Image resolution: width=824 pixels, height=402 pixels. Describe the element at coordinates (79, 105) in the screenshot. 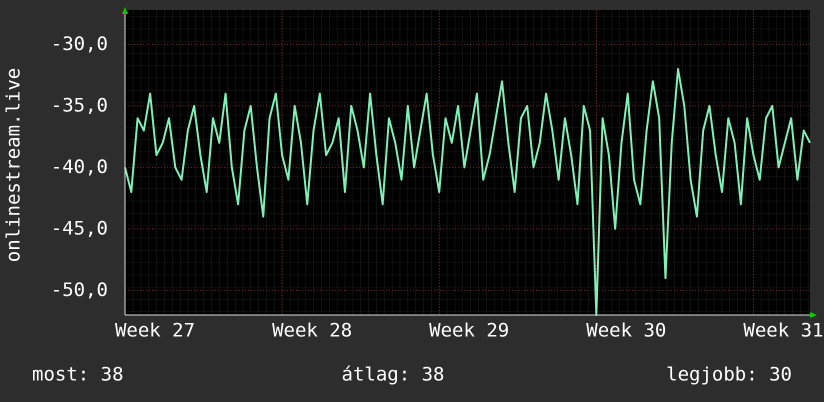

I see `y-tick-label: -35,0` at that location.